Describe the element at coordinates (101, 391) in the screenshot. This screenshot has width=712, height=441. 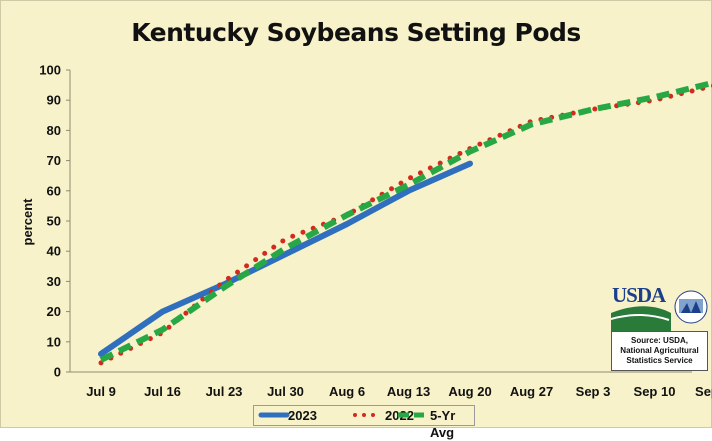
I see `x-tick-label: Jul 9` at that location.